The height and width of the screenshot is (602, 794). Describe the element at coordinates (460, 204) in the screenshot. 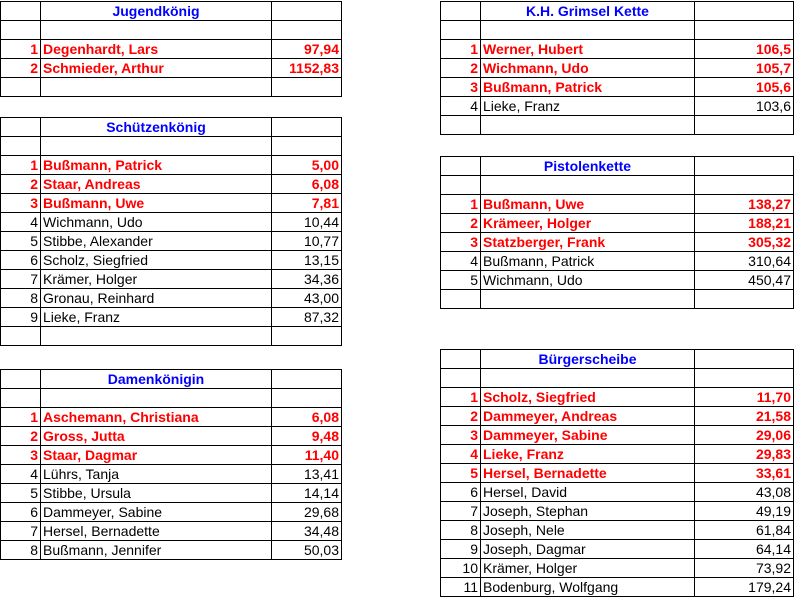

I see `rank-cell: 1` at that location.